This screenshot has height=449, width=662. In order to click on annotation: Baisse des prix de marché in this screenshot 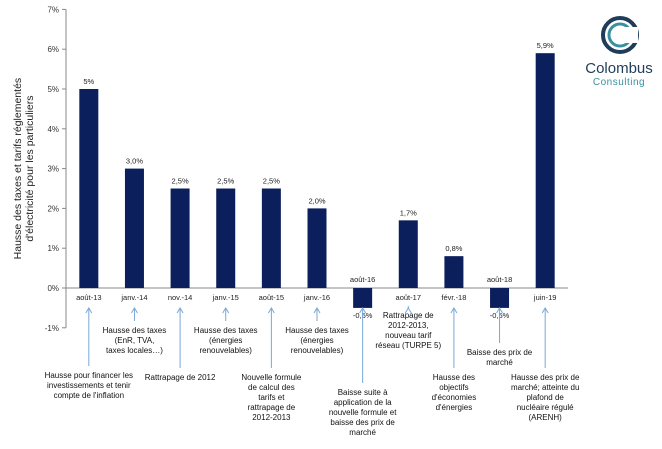, I will do `click(500, 357)`.